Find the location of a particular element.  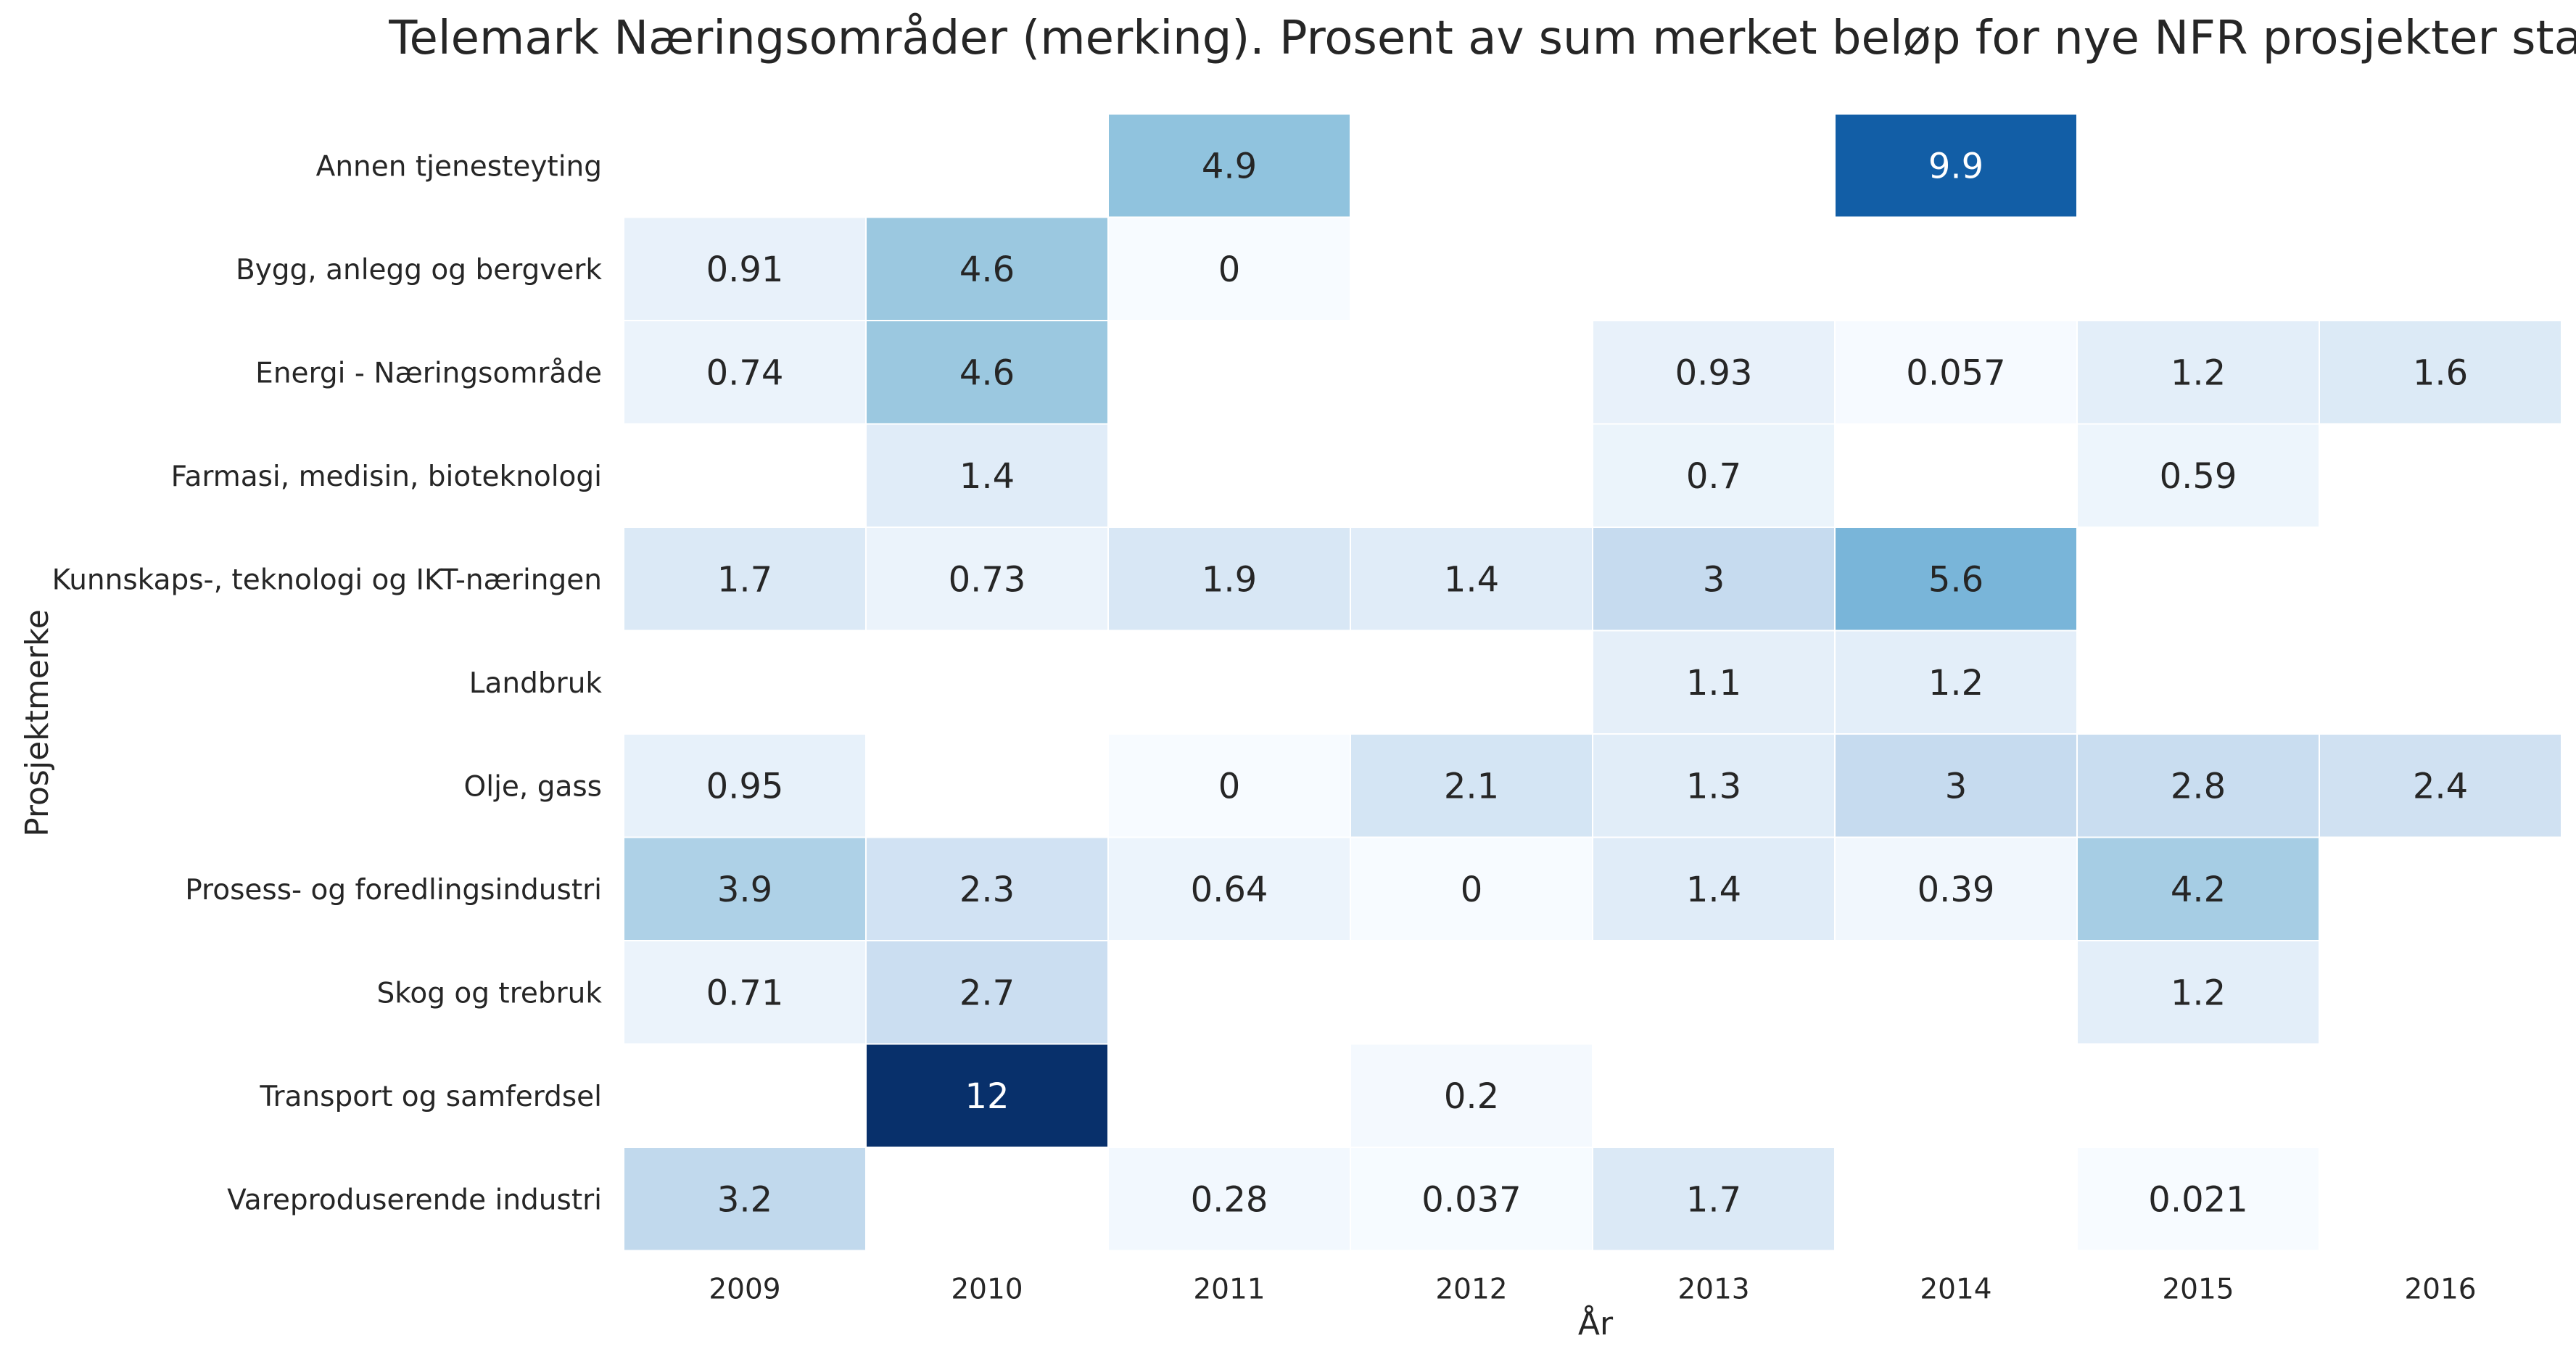

cell-value-label: 3.2 is located at coordinates (745, 1199).